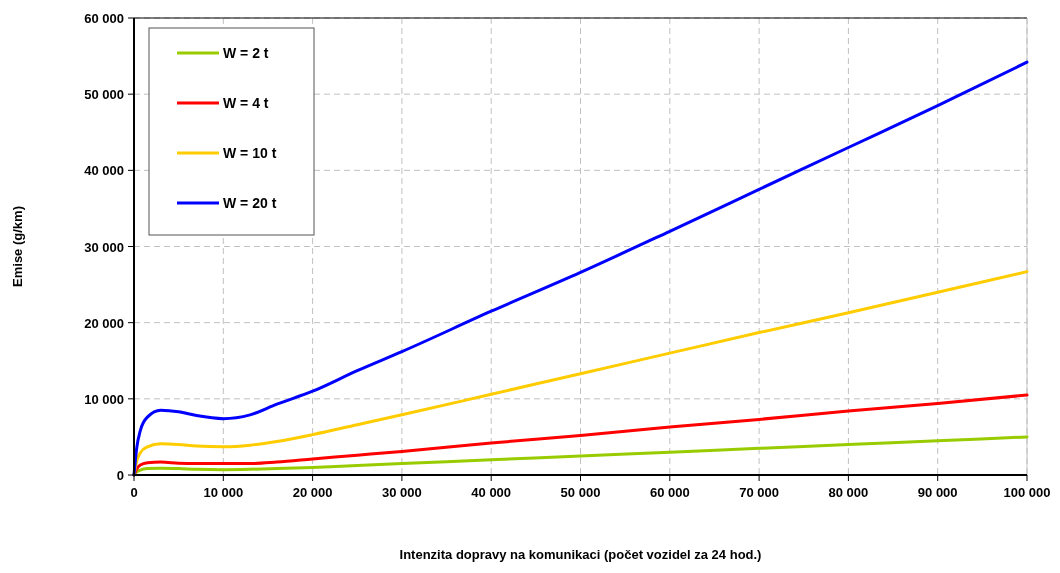  What do you see at coordinates (250, 203) in the screenshot?
I see `legend-label: W = 20 t` at bounding box center [250, 203].